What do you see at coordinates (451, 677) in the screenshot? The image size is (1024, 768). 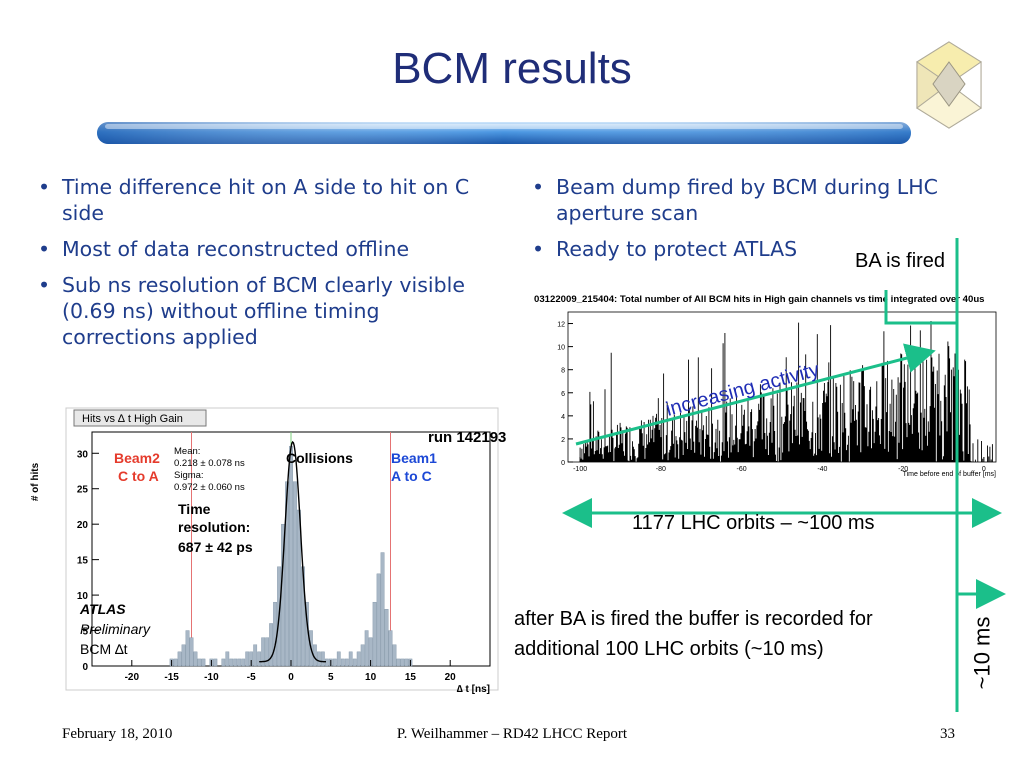 I see `x-tick-label: 20` at bounding box center [451, 677].